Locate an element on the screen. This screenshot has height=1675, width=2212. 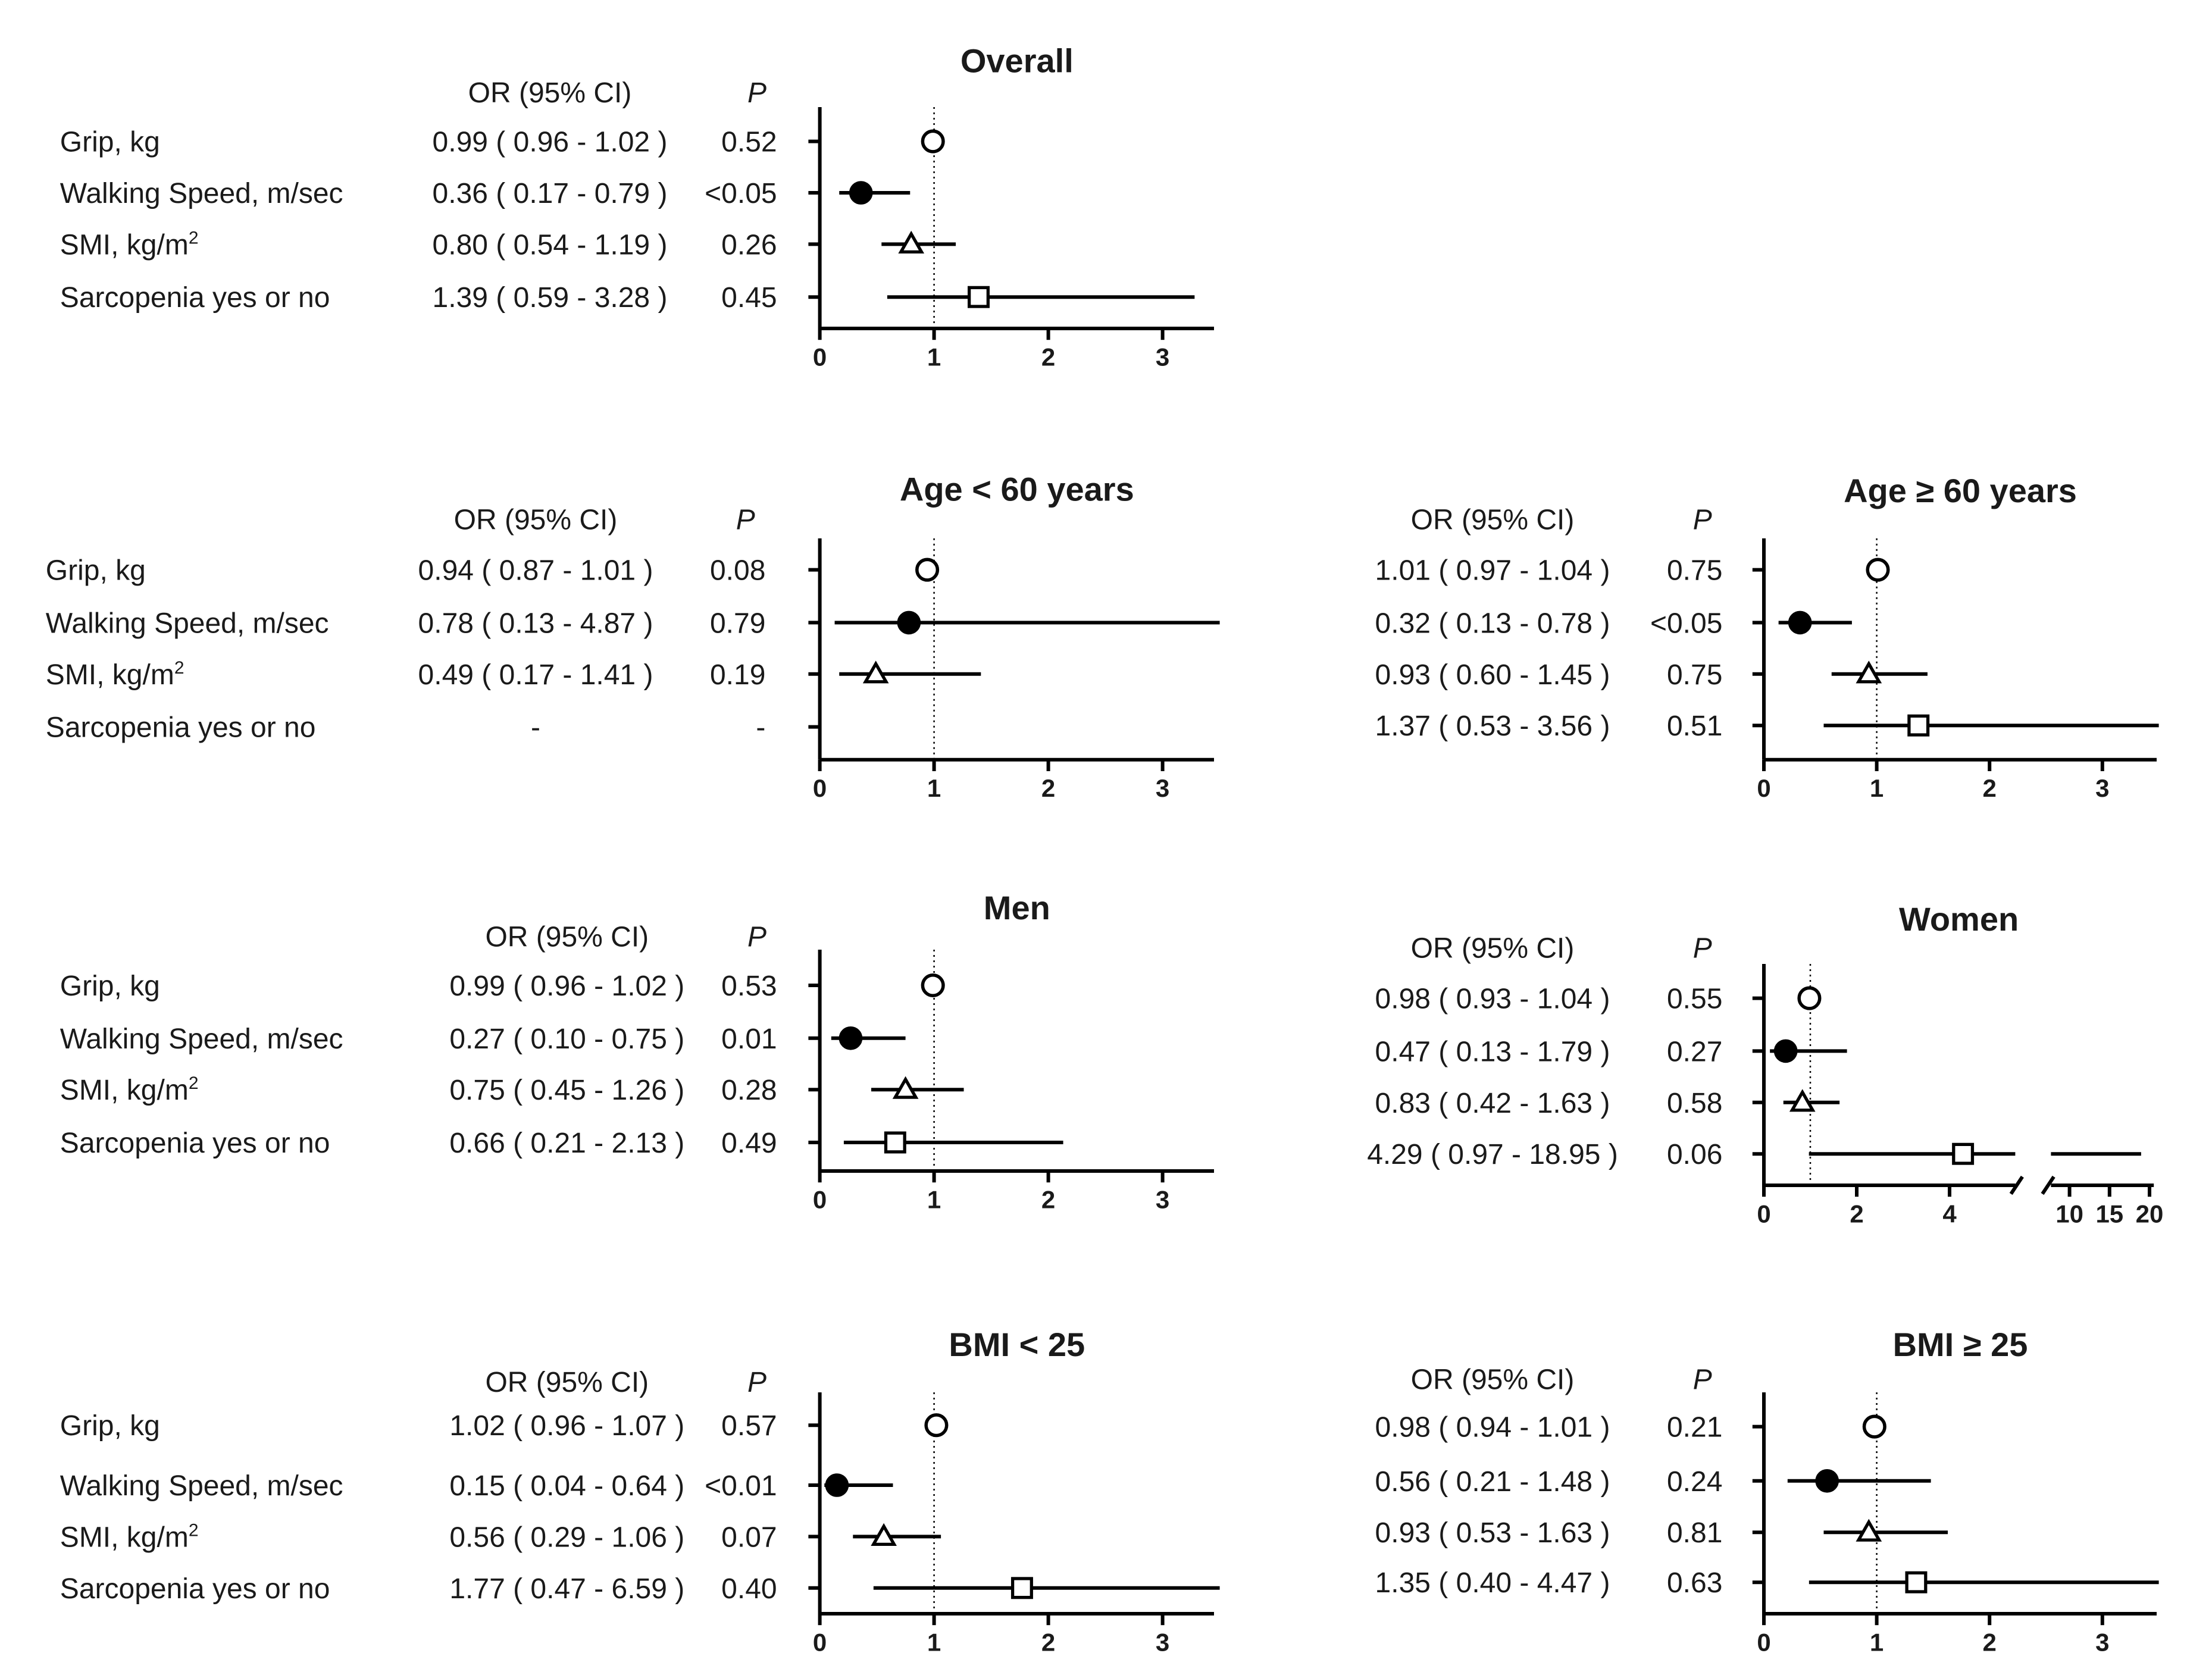
p-value: 0.08 is located at coordinates (737, 571).